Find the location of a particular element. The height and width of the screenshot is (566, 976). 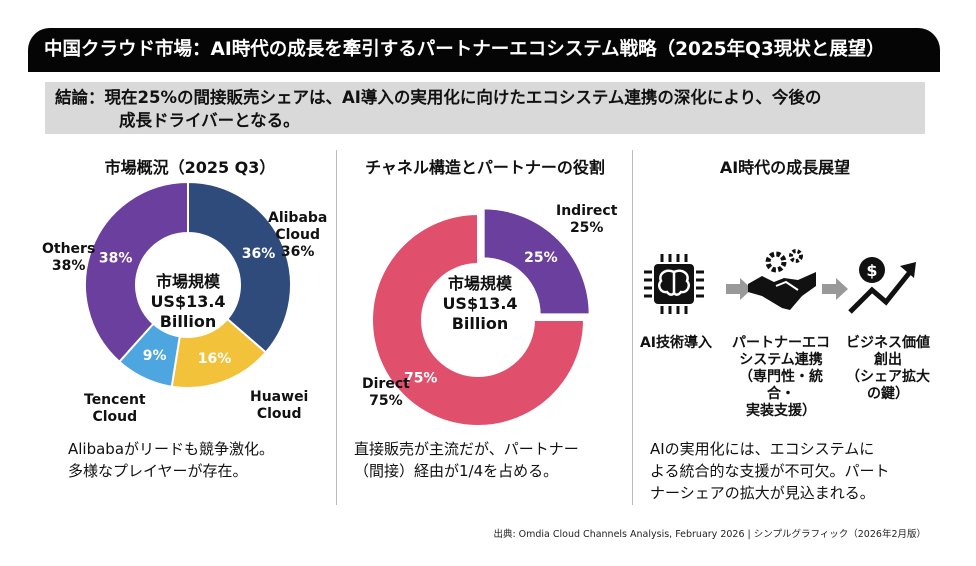

channel-structure-title: チャネル構造とパートナーの役割 is located at coordinates (485, 167).